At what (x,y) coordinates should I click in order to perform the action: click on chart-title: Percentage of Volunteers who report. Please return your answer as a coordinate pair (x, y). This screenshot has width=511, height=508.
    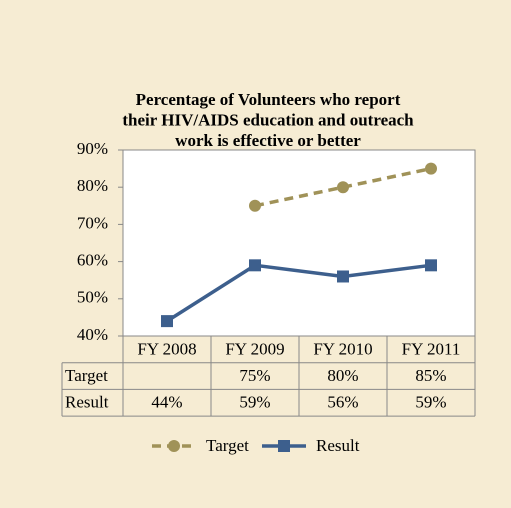
    Looking at the image, I should click on (268, 99).